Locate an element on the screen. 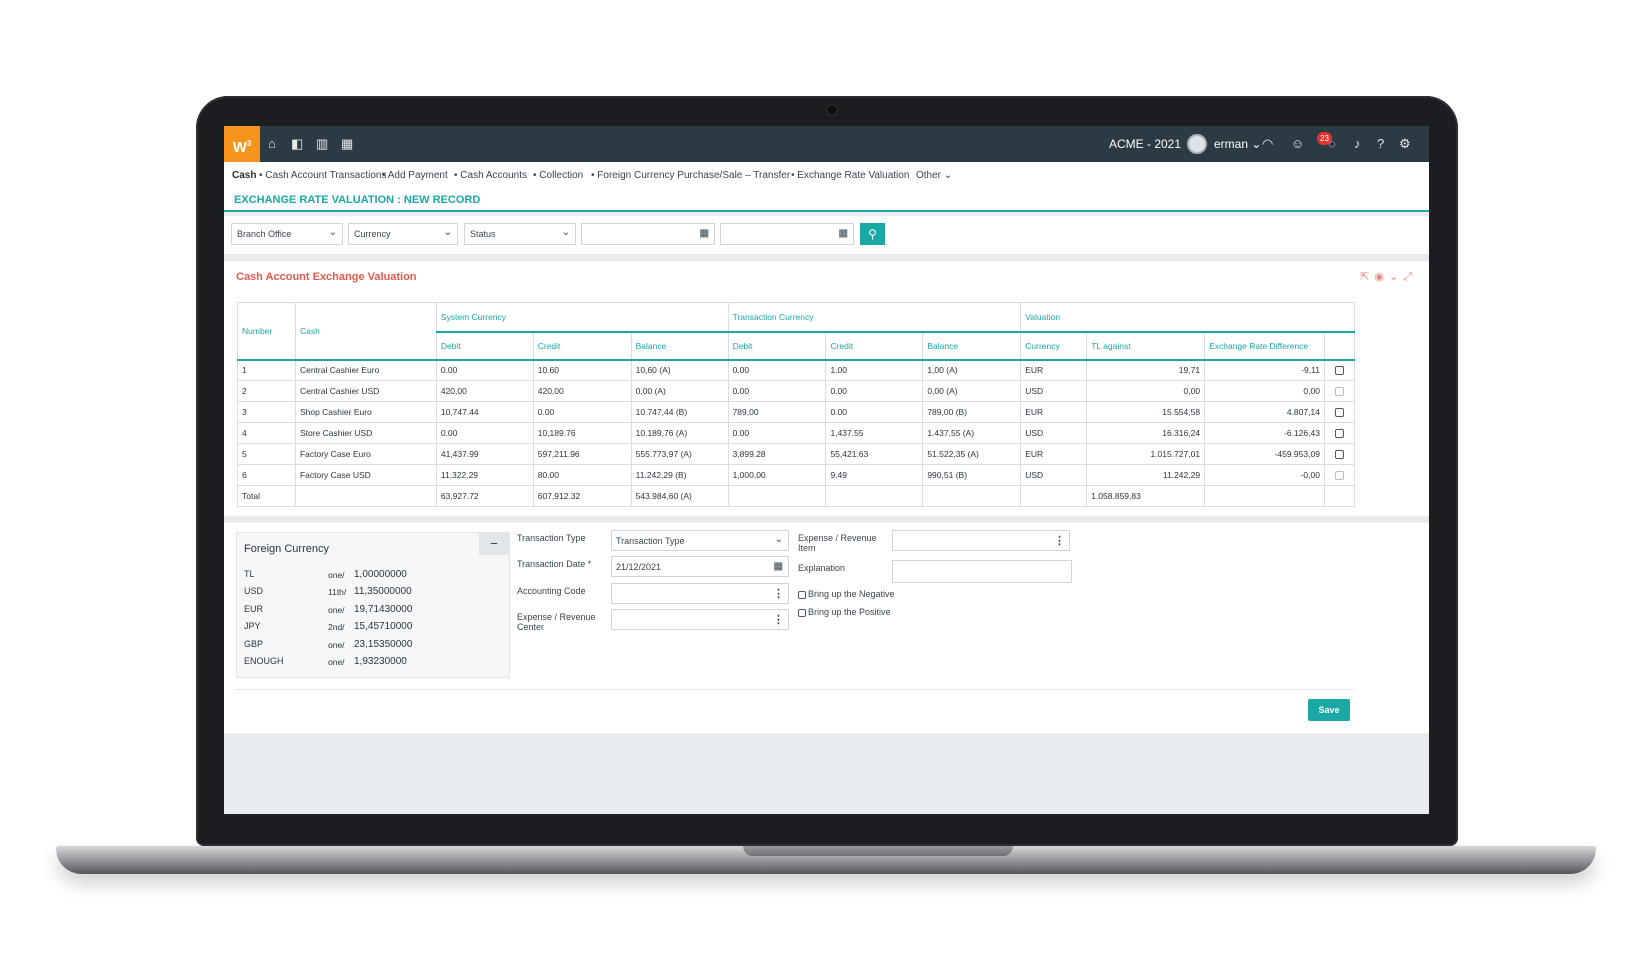 This screenshot has width=1649, height=953. cell-exchange-diff: -9,11 is located at coordinates (1264, 370).